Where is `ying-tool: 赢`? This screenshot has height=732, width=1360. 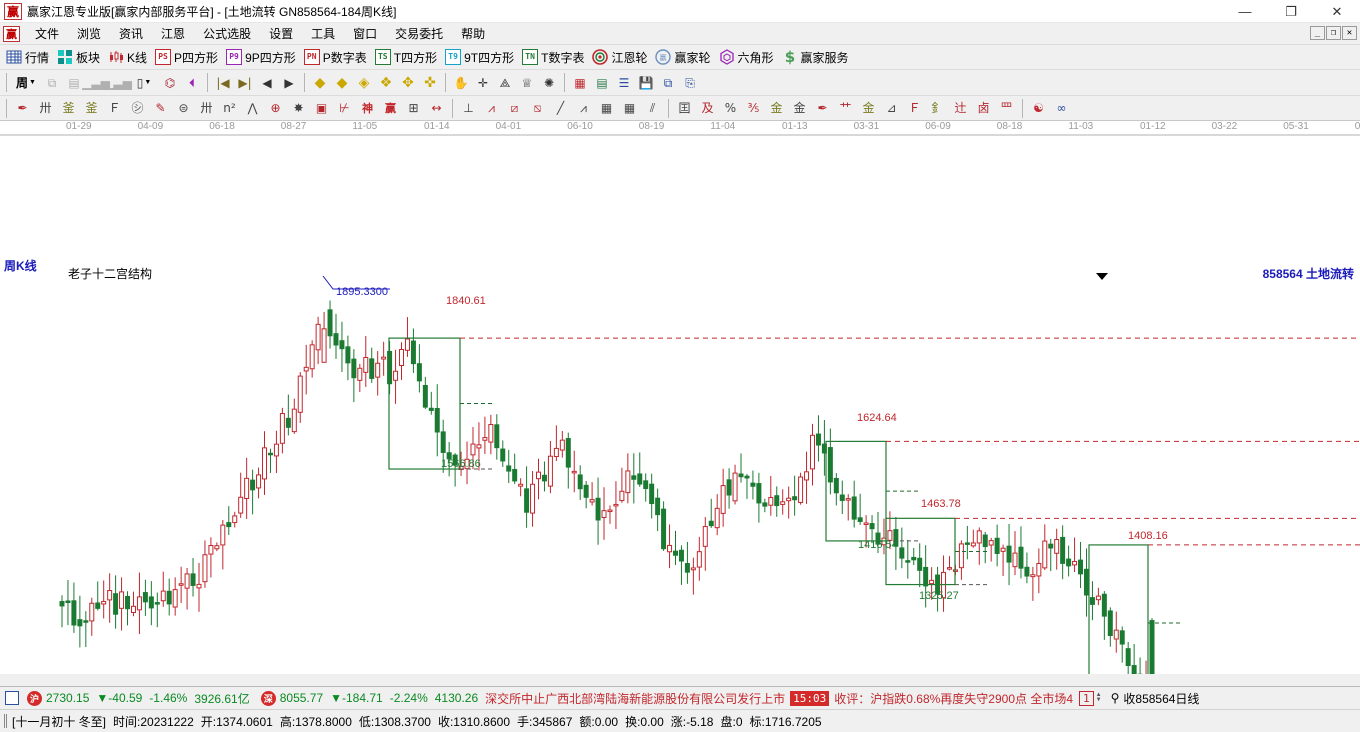 ying-tool: 赢 is located at coordinates (390, 108).